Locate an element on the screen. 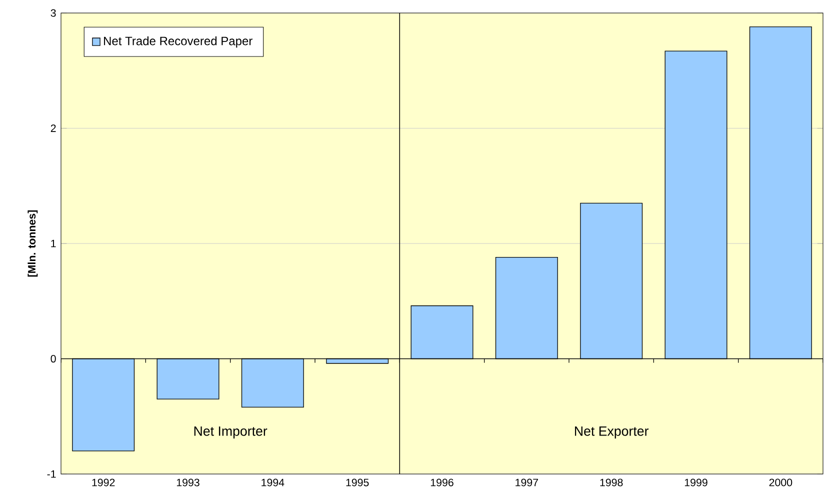 This screenshot has width=829, height=504. x-tick-label: 2000 is located at coordinates (780, 482).